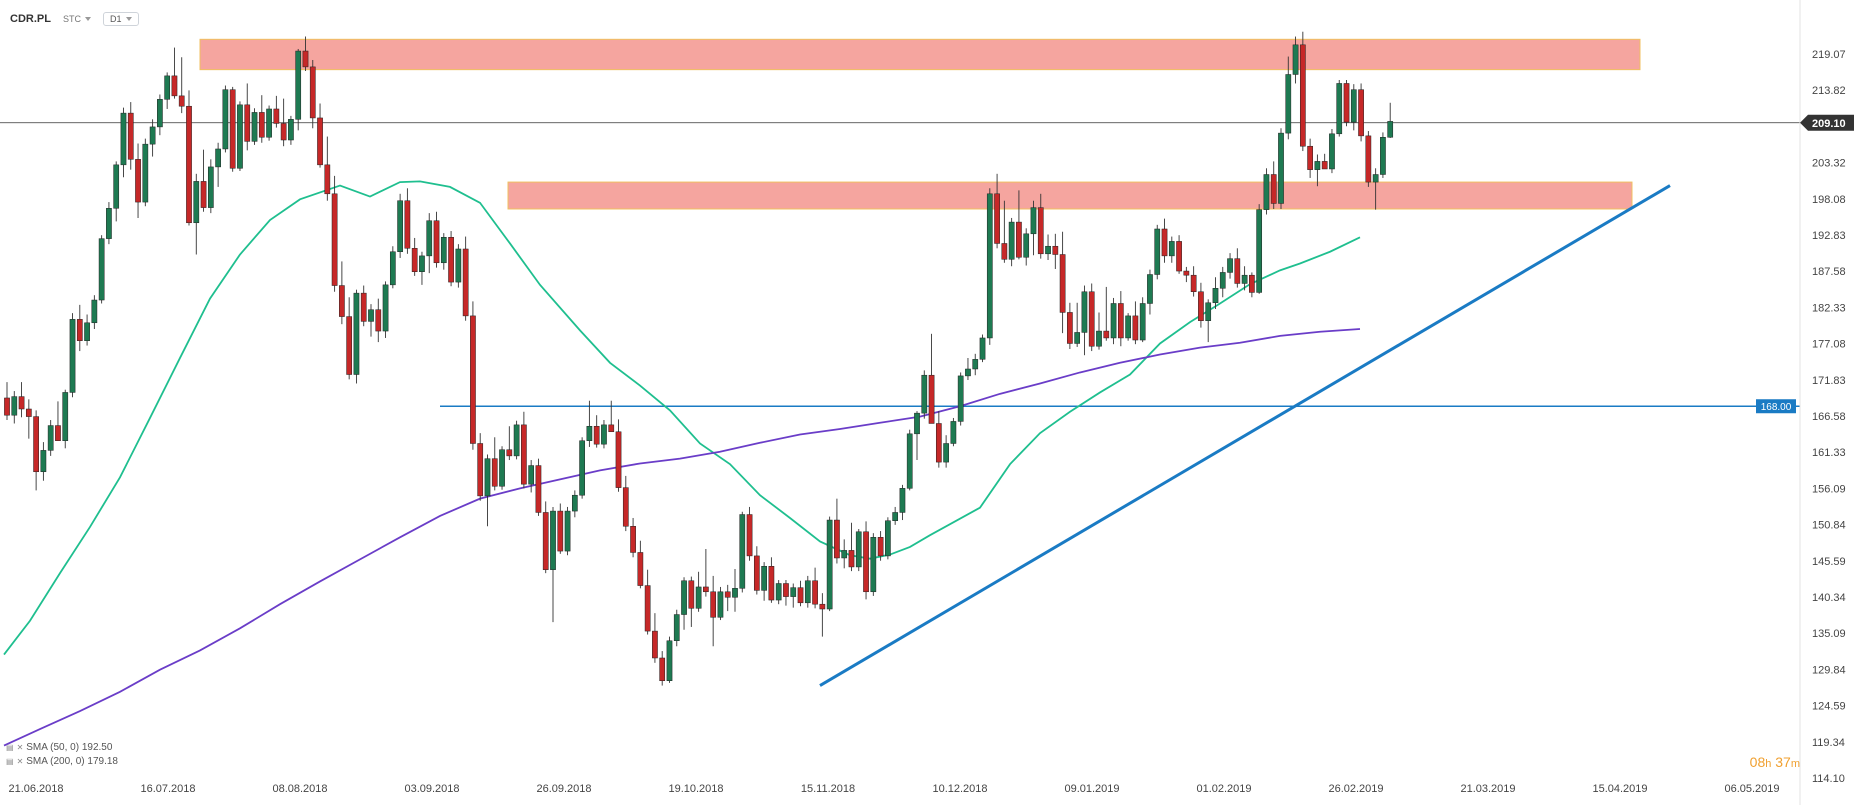 The image size is (1866, 805). I want to click on y-tick-label: 177.08, so click(1829, 345).